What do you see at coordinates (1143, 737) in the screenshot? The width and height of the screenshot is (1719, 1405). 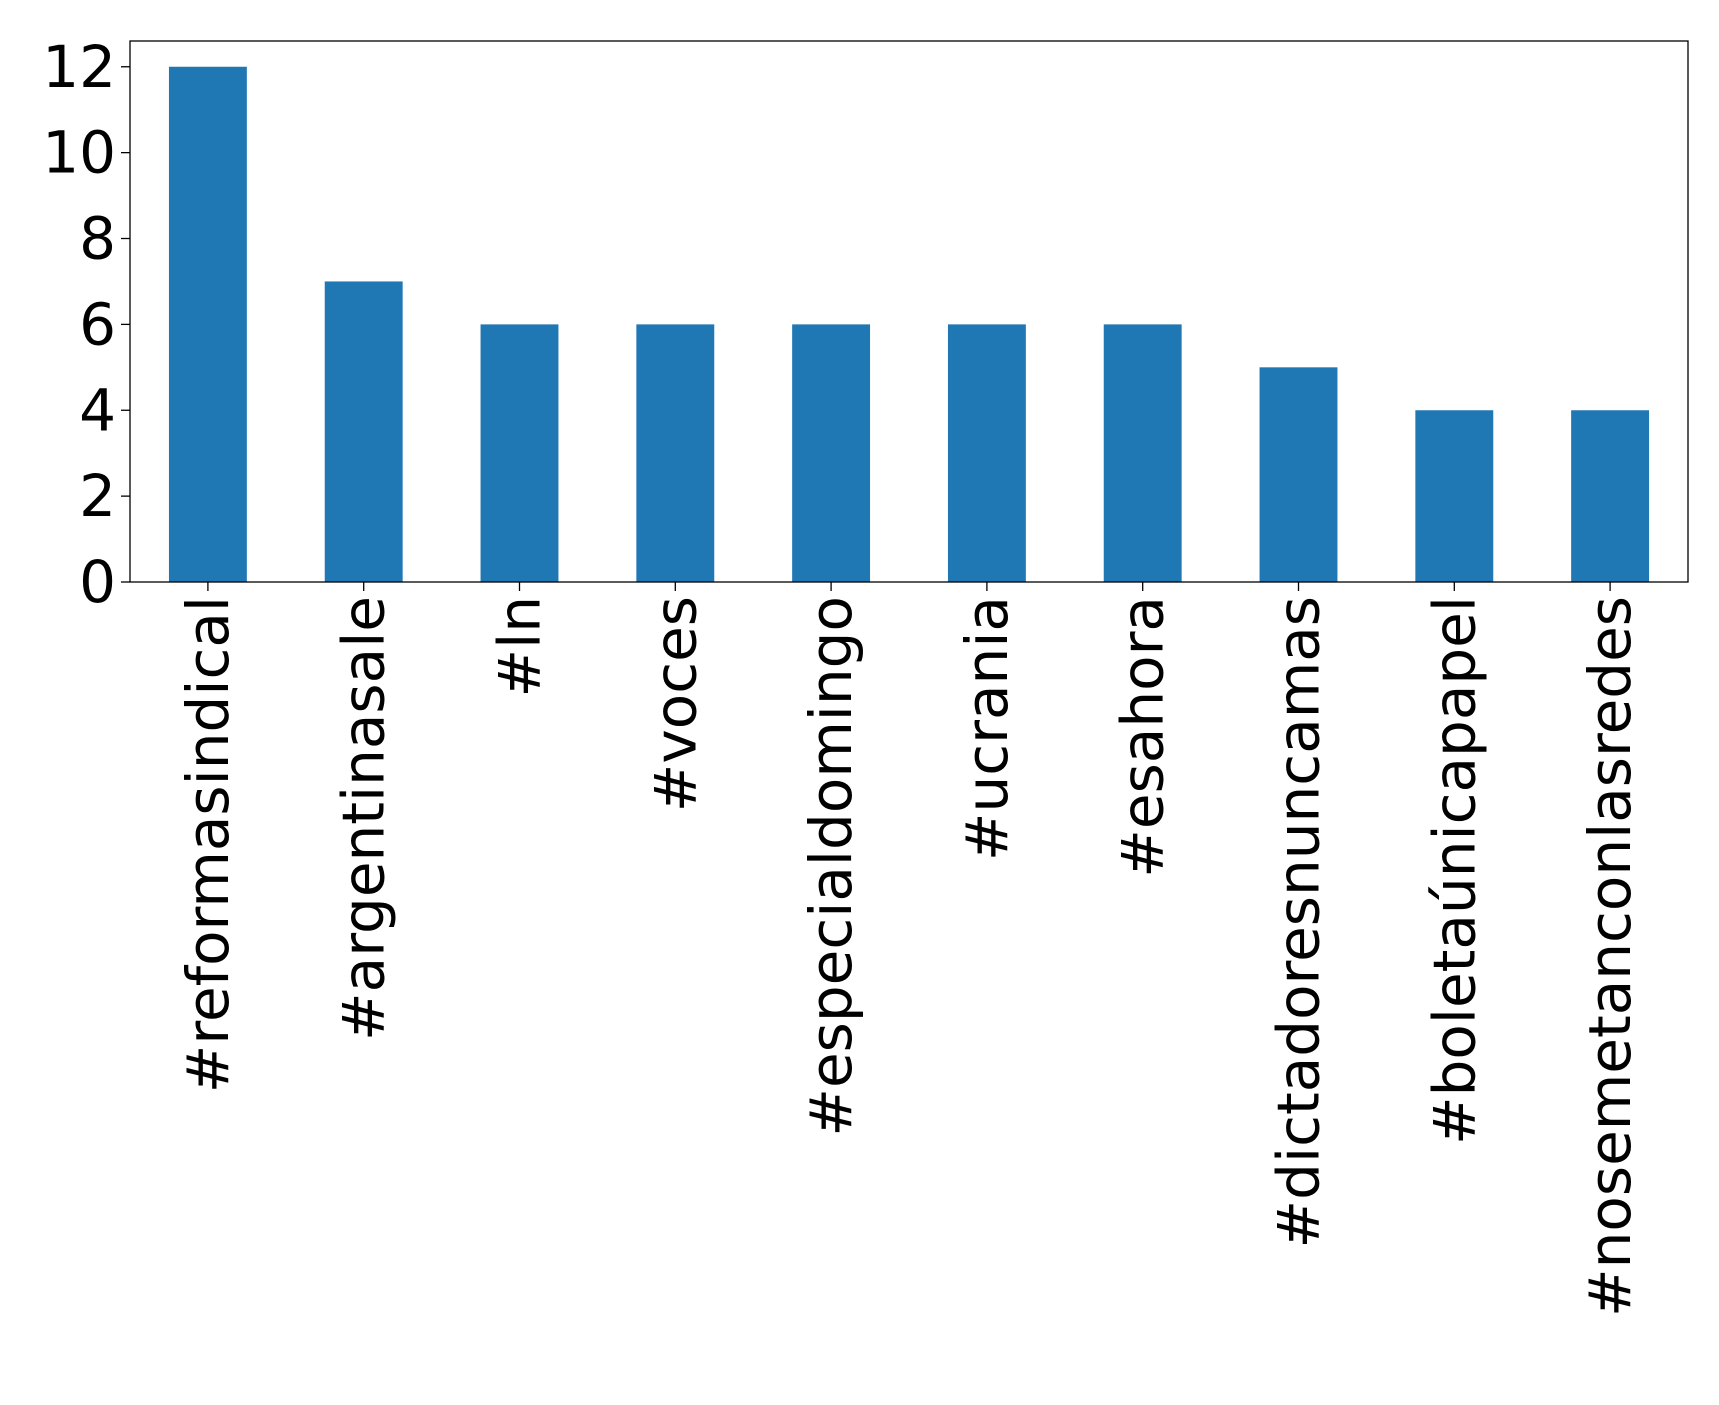 I see `x-tick-label: #esahora` at bounding box center [1143, 737].